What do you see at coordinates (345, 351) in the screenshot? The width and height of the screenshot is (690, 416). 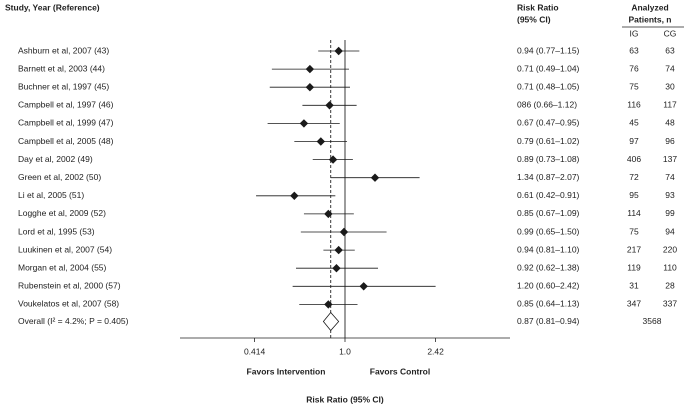 I see `x-tick-label: 1.0` at bounding box center [345, 351].